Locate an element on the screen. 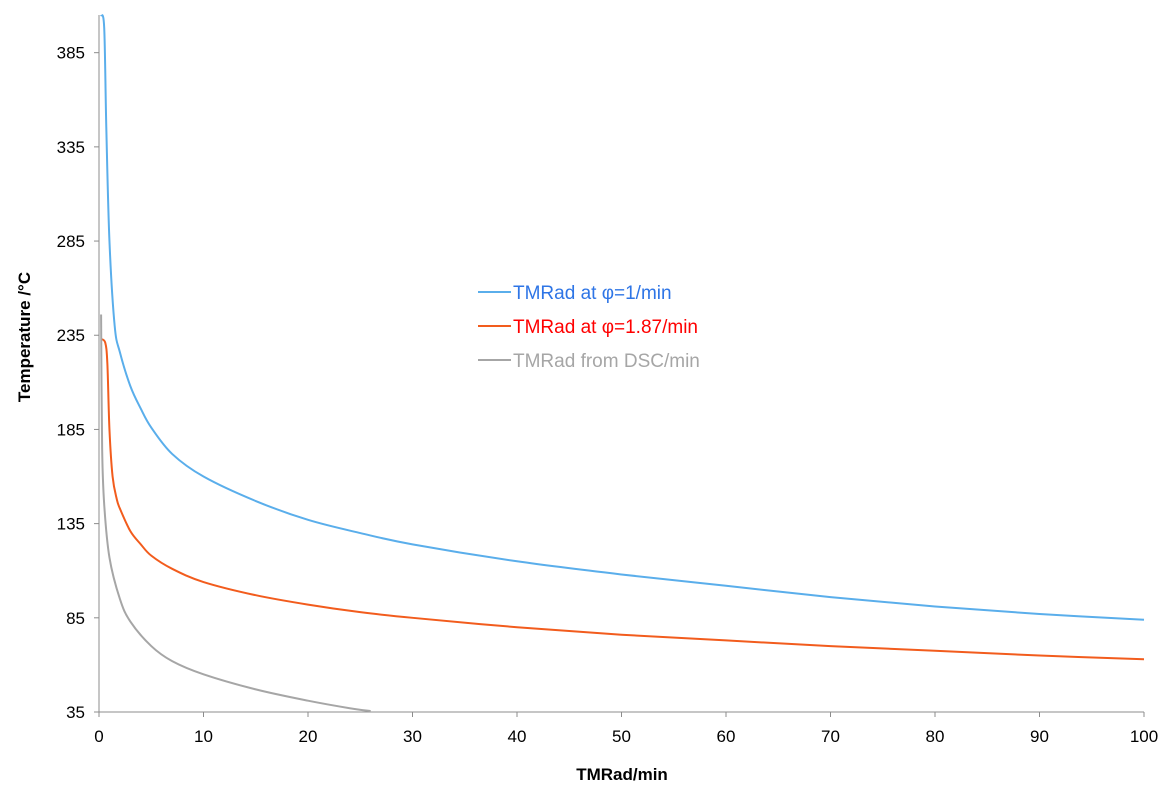 The width and height of the screenshot is (1176, 787). y-tick-label: 185 is located at coordinates (71, 429).